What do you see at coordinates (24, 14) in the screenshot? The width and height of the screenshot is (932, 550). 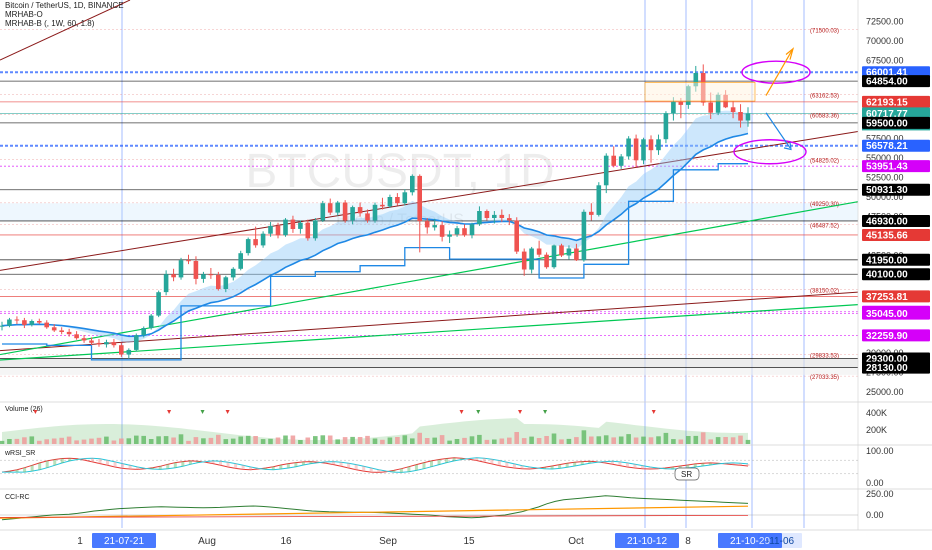 I see `indicator-label-1: MRHAB-O` at bounding box center [24, 14].